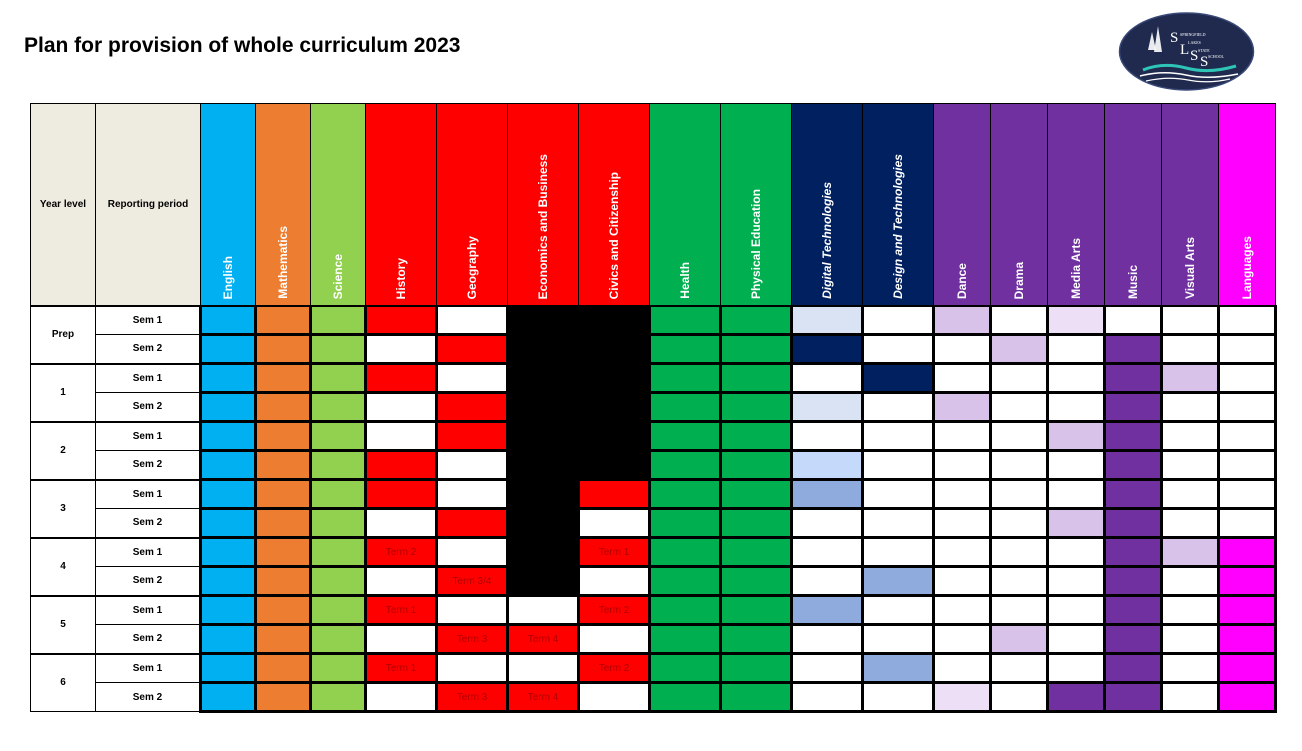 The image size is (1302, 751). I want to click on table-row: 3 Sem 1, so click(653, 508).